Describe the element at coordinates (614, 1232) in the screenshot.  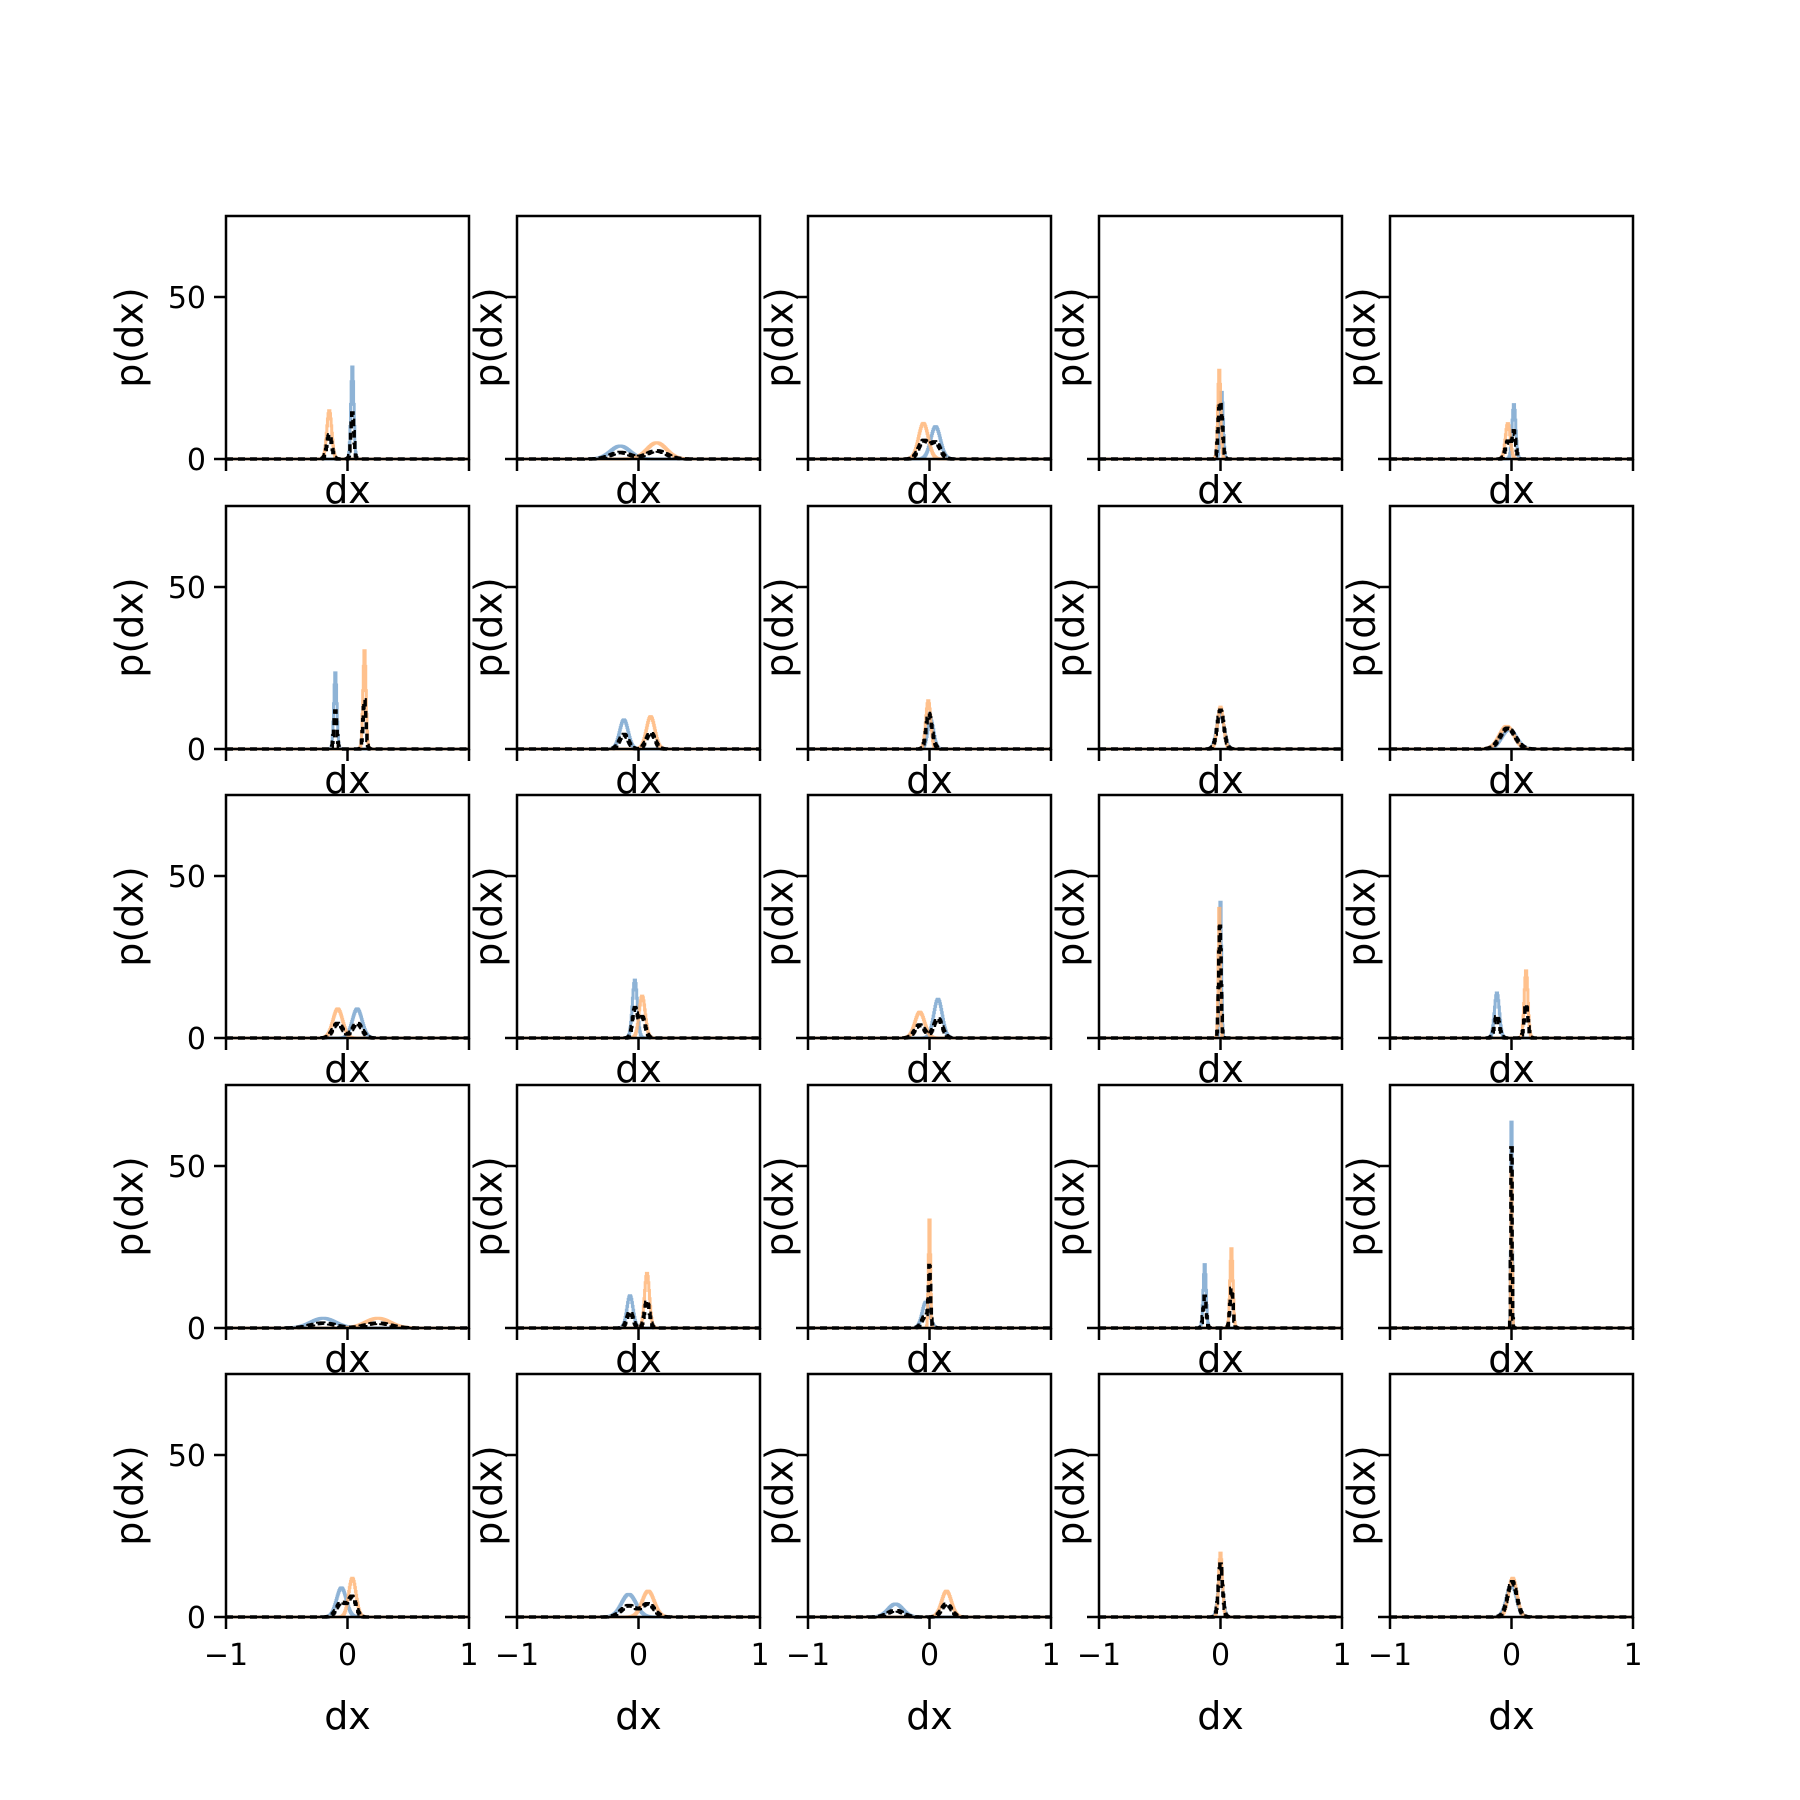
I see `panel-r3-c1: dxp(dx)` at that location.